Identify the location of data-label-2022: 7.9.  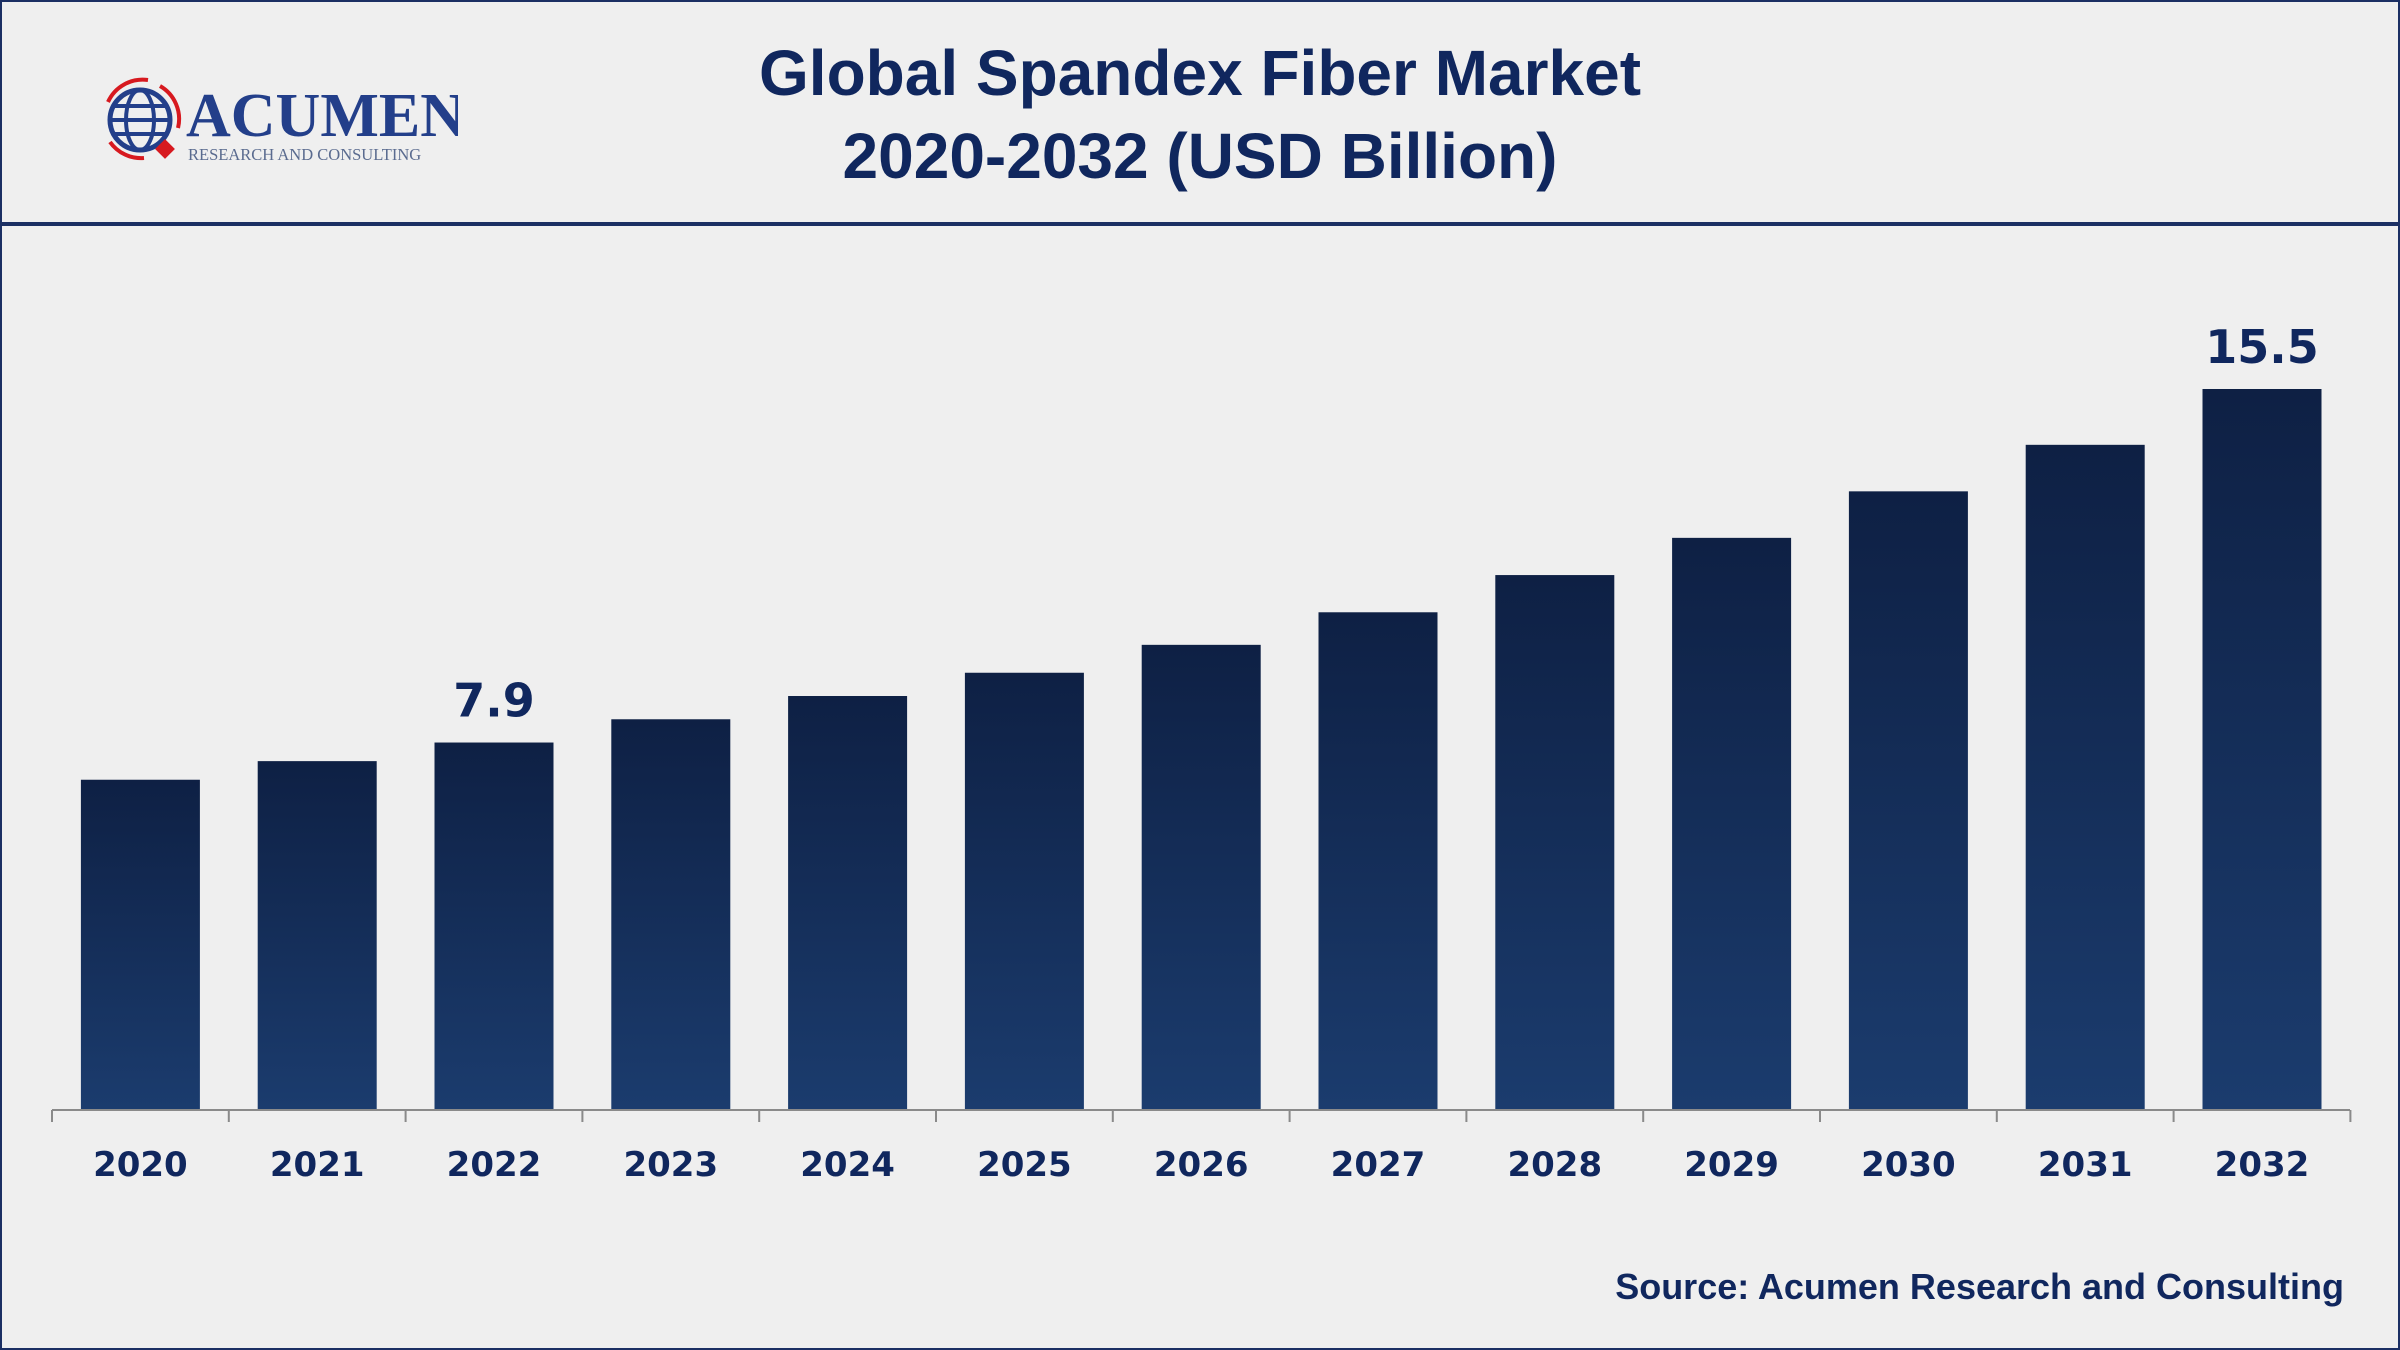
(494, 701).